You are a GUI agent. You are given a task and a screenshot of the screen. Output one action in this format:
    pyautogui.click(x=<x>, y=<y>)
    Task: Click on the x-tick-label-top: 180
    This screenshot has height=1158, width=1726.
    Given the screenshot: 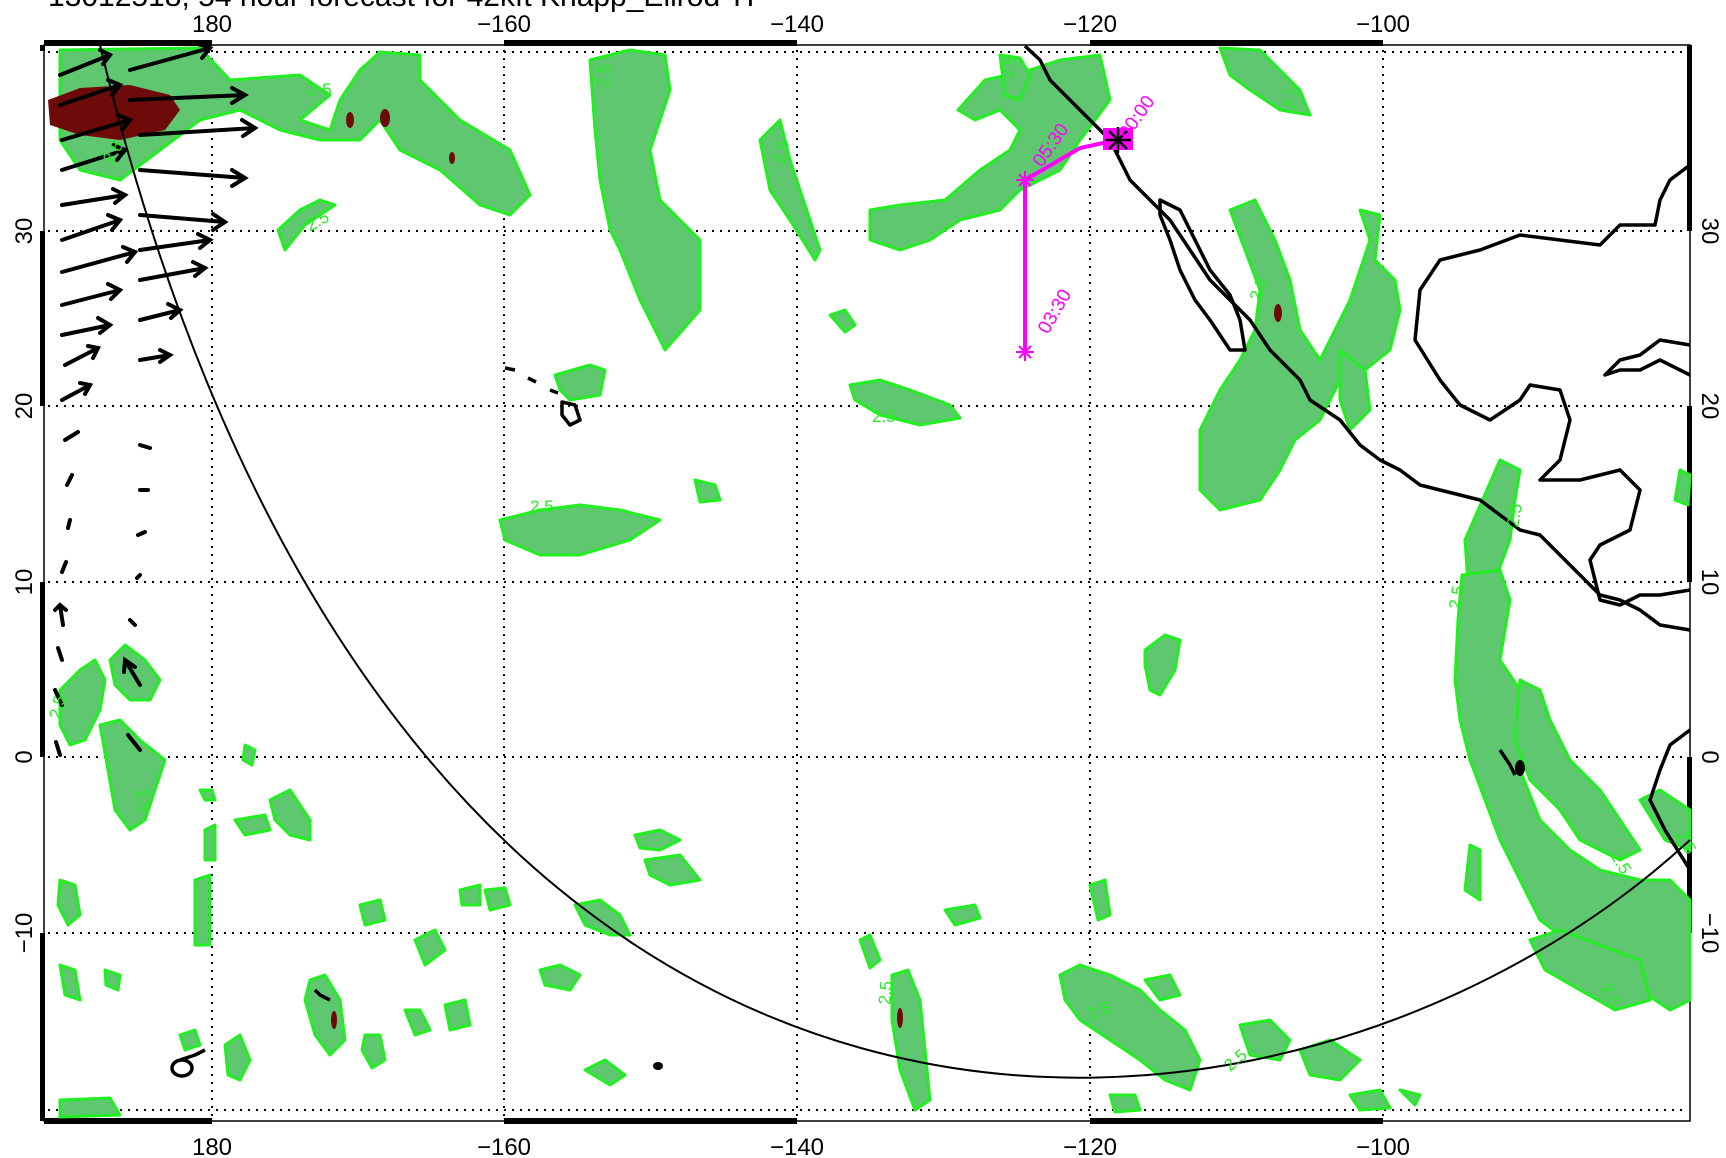 What is the action you would take?
    pyautogui.click(x=212, y=24)
    